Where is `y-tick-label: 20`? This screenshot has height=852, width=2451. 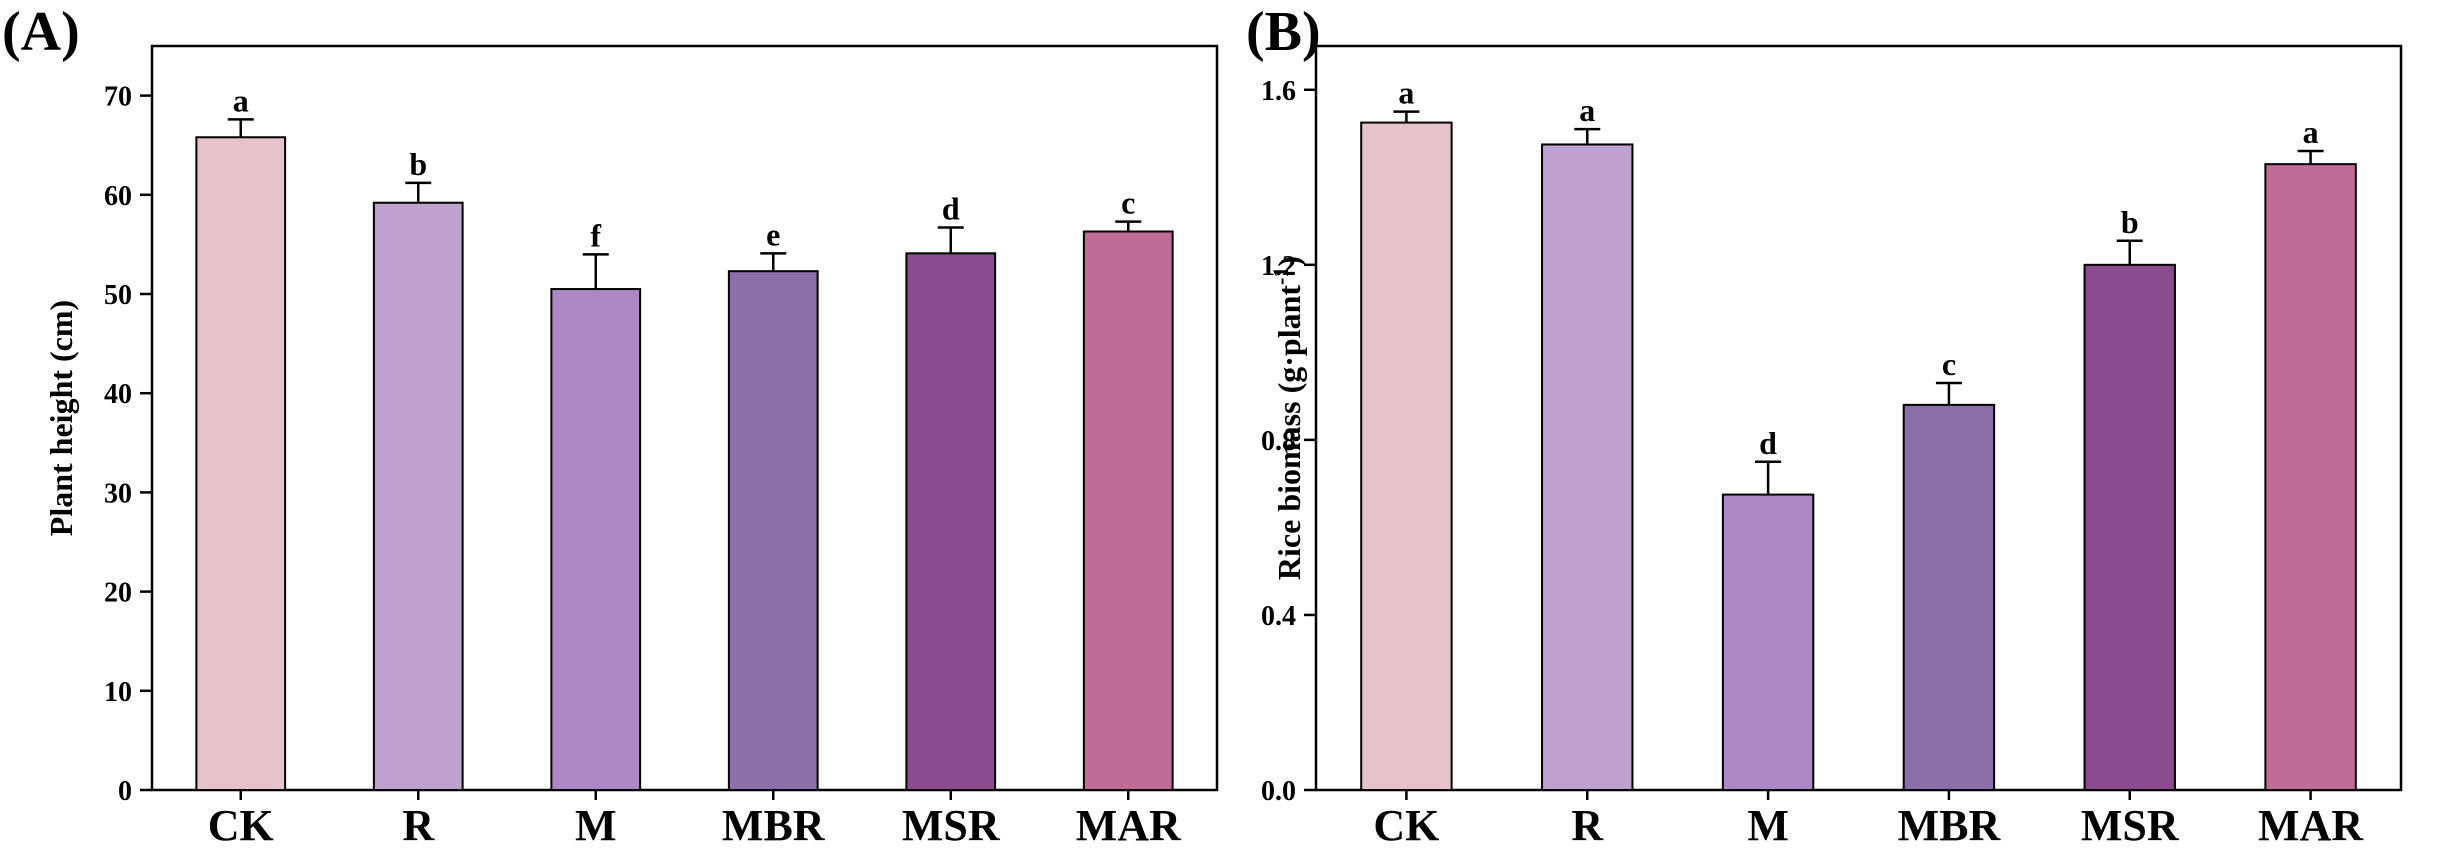 y-tick-label: 20 is located at coordinates (118, 593).